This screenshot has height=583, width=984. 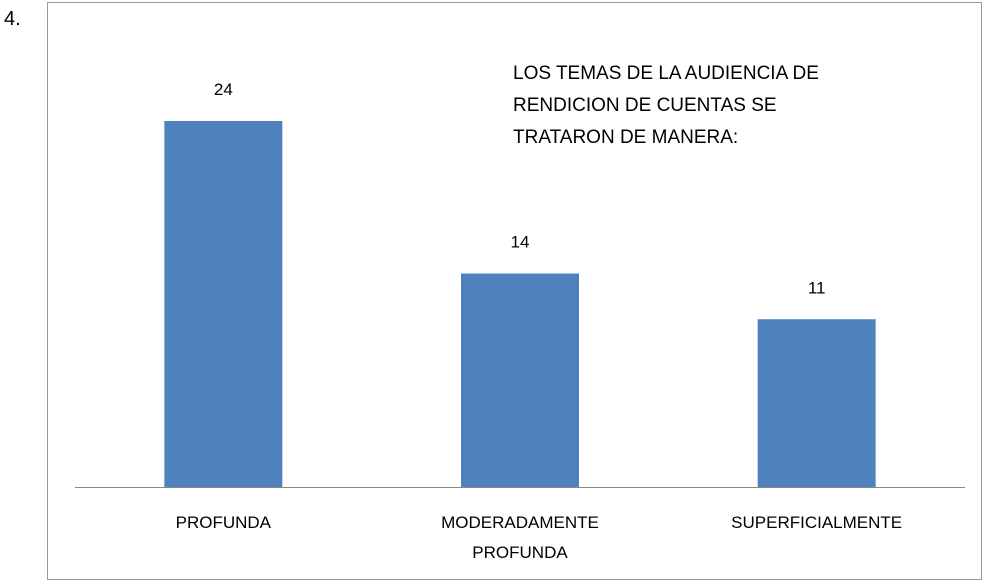 What do you see at coordinates (12, 19) in the screenshot?
I see `item-number: 4.` at bounding box center [12, 19].